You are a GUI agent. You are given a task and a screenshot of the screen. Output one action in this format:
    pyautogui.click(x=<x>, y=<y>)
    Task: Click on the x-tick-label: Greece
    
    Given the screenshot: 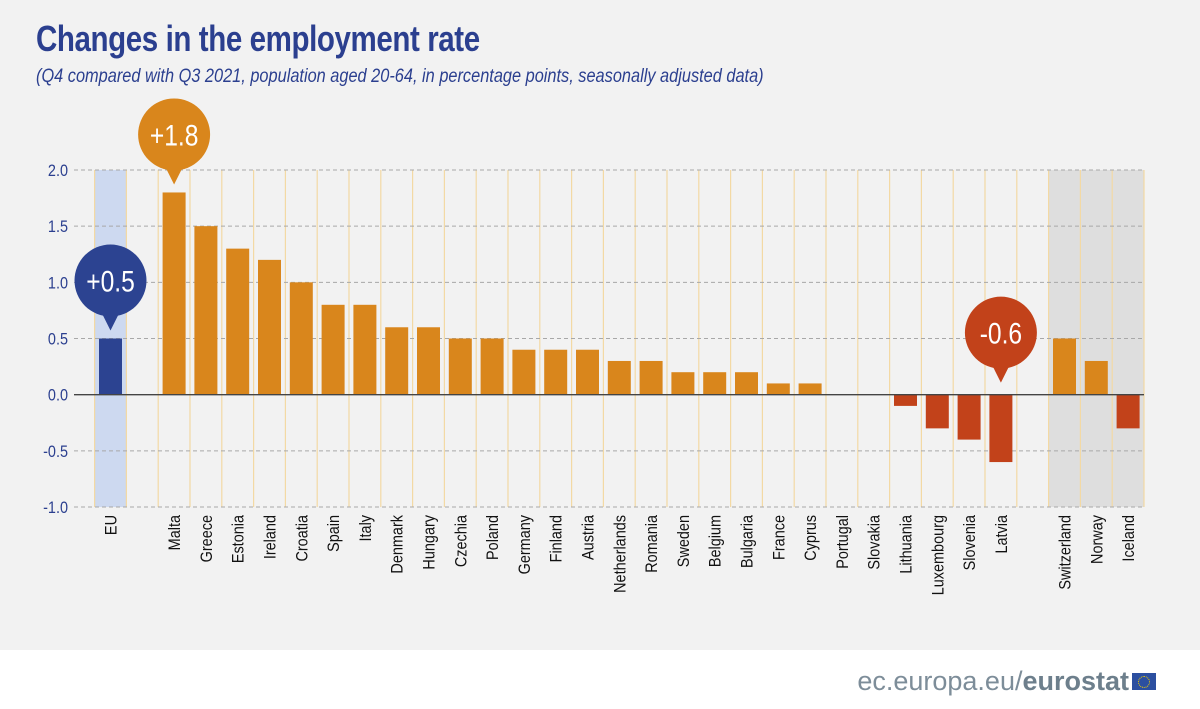 What is the action you would take?
    pyautogui.click(x=207, y=539)
    